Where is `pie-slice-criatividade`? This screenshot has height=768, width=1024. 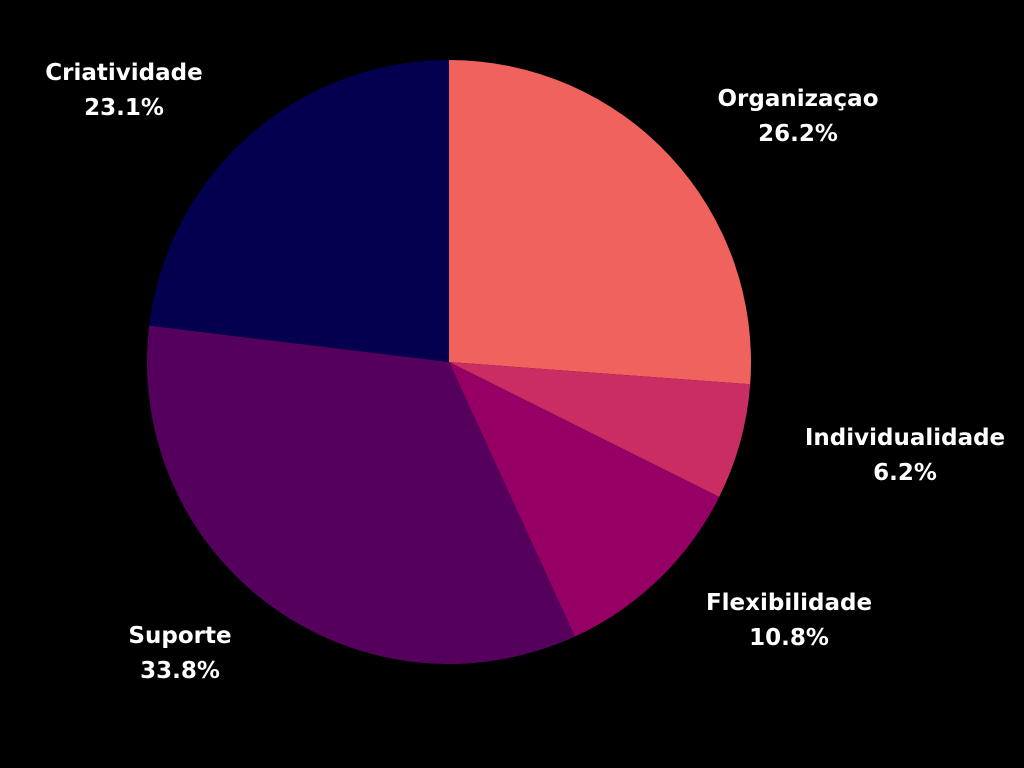 pie-slice-criatividade is located at coordinates (299, 211).